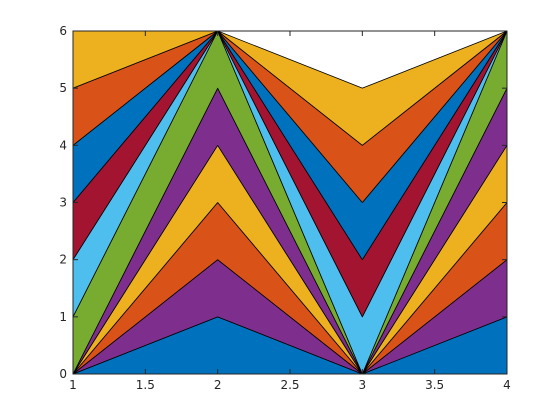  What do you see at coordinates (434, 385) in the screenshot?
I see `x-tick-label: 3.5` at bounding box center [434, 385].